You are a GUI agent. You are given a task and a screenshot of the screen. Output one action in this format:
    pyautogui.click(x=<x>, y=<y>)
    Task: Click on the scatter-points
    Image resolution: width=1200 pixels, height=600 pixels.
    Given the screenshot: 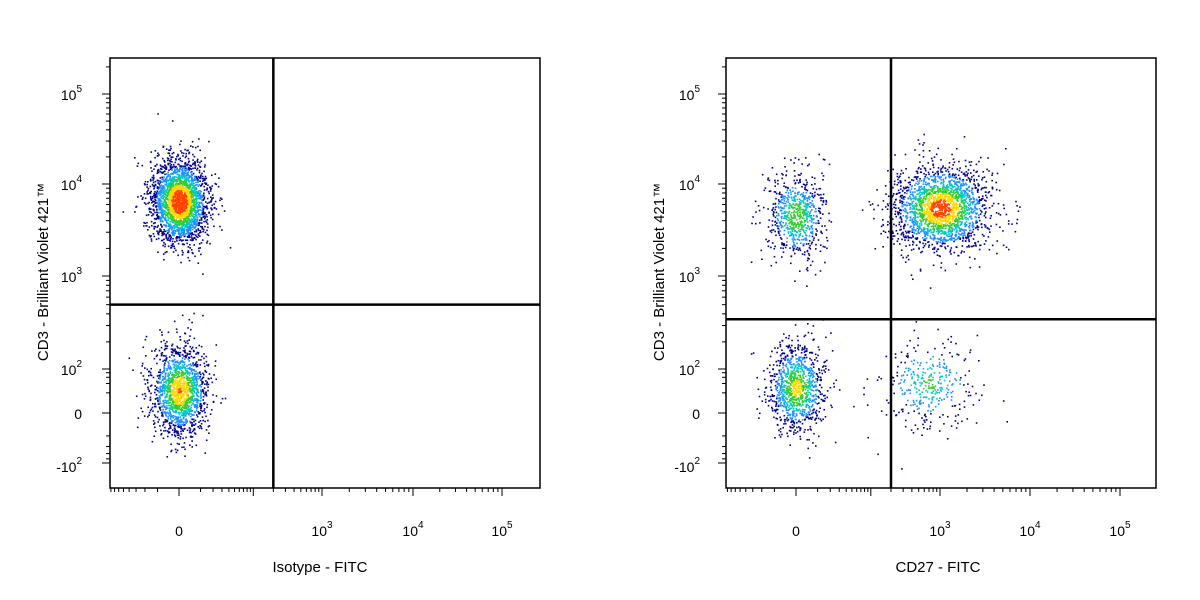 What is the action you would take?
    pyautogui.click(x=885, y=301)
    